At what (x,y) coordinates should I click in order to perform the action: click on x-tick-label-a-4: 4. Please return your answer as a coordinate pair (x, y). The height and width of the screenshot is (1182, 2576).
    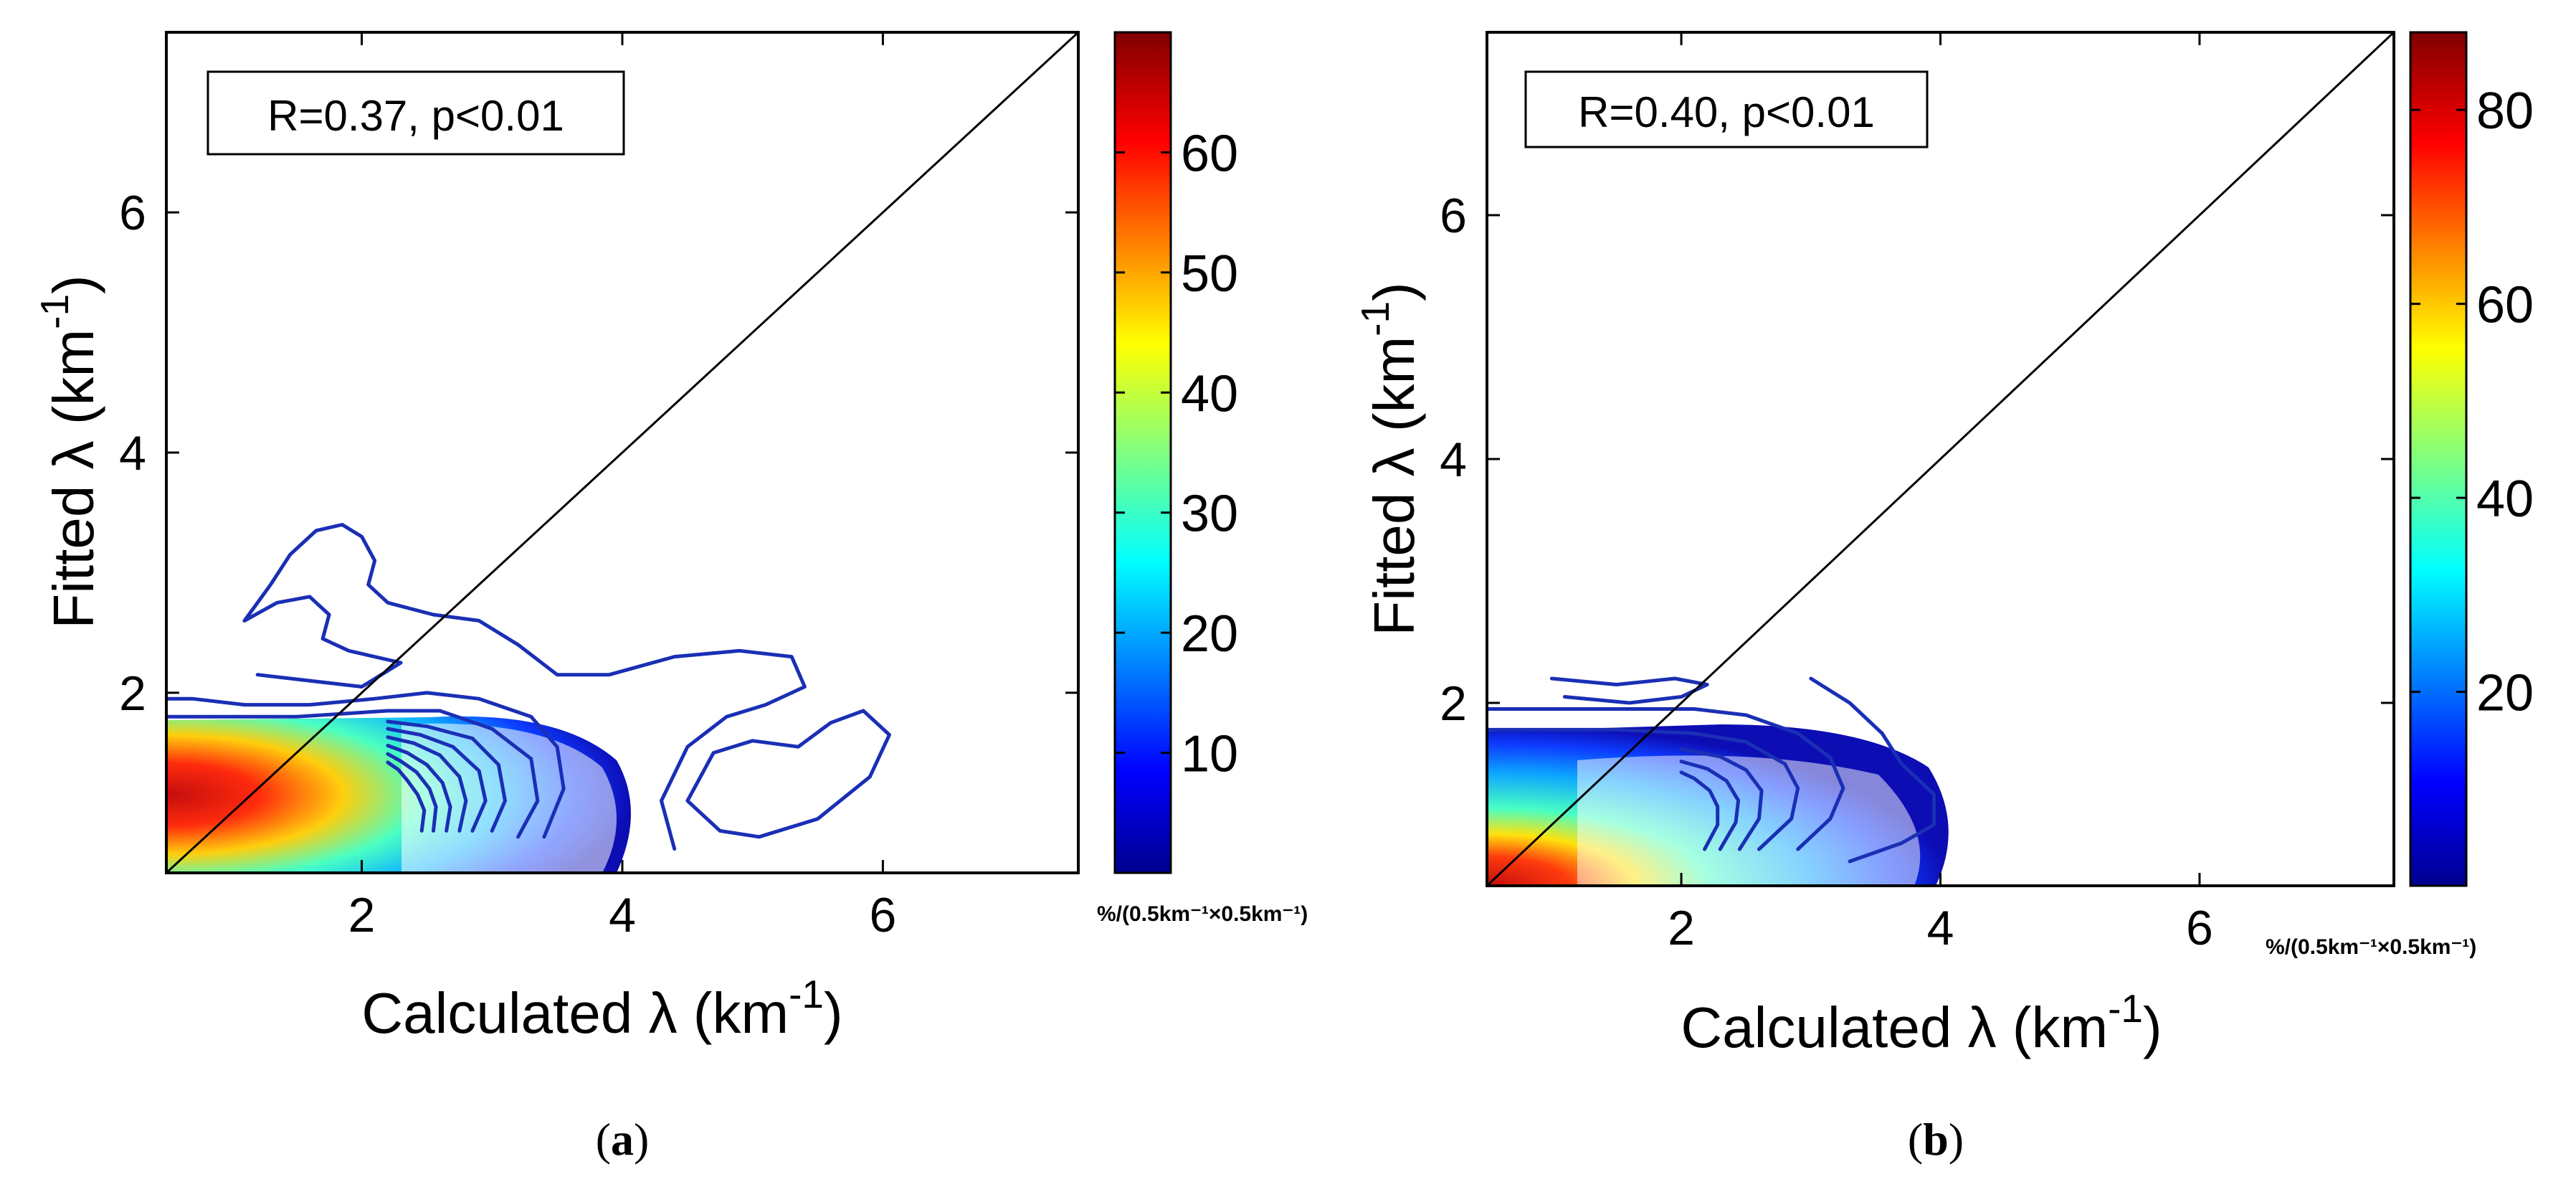
    Looking at the image, I should click on (622, 915).